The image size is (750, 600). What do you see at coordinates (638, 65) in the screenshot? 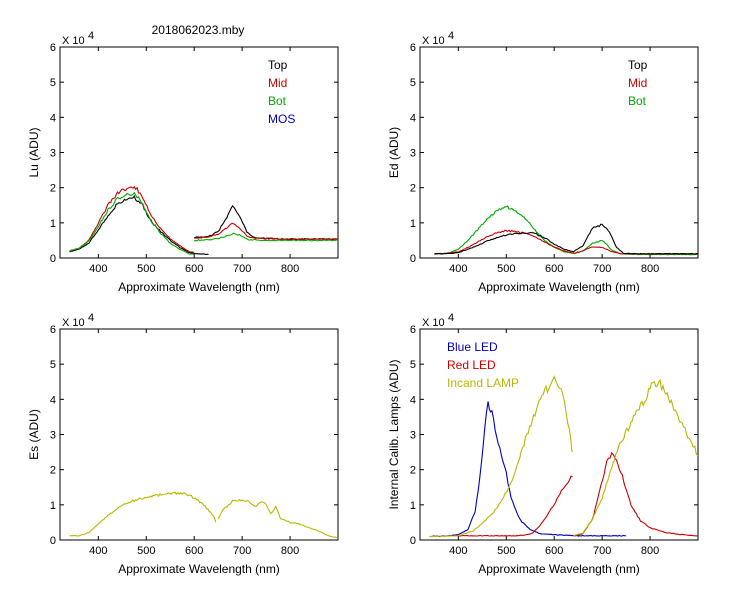
I see `panel-ed-legend-entry: Top` at bounding box center [638, 65].